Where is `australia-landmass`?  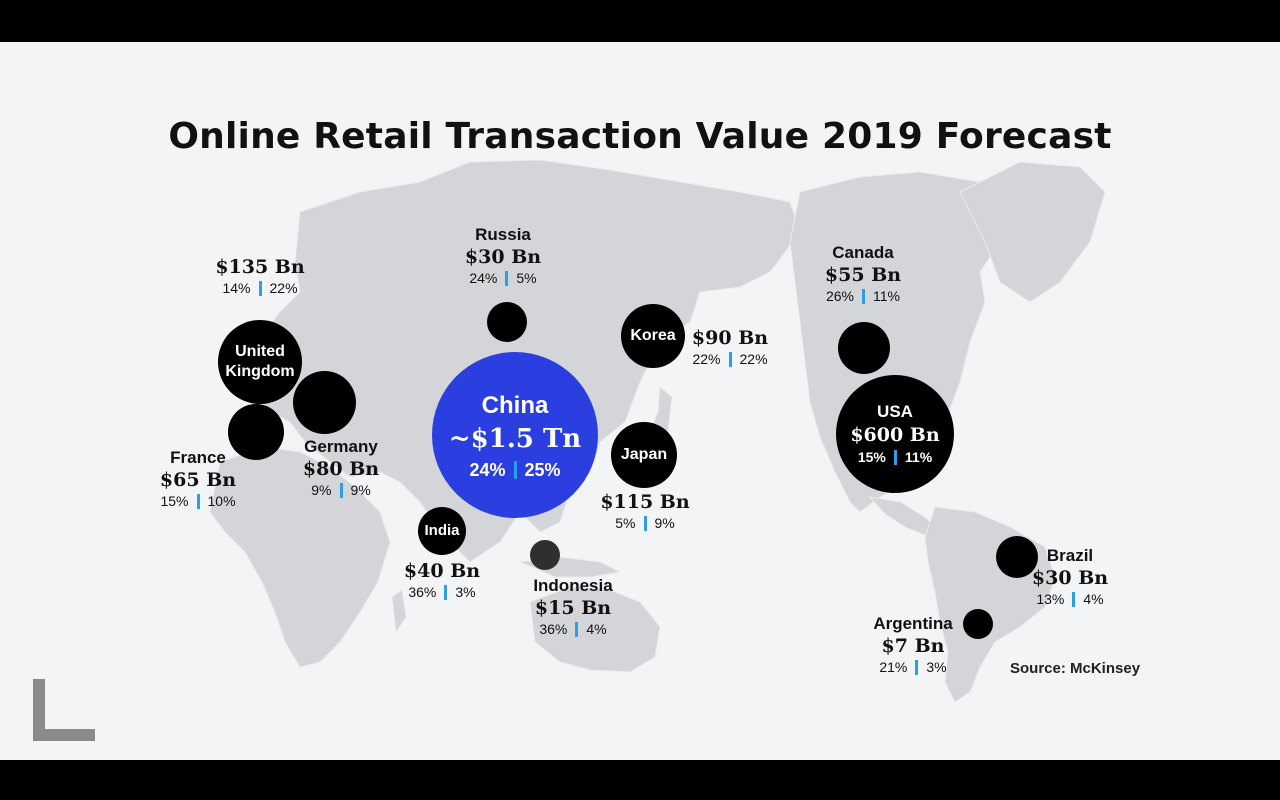
australia-landmass is located at coordinates (595, 629).